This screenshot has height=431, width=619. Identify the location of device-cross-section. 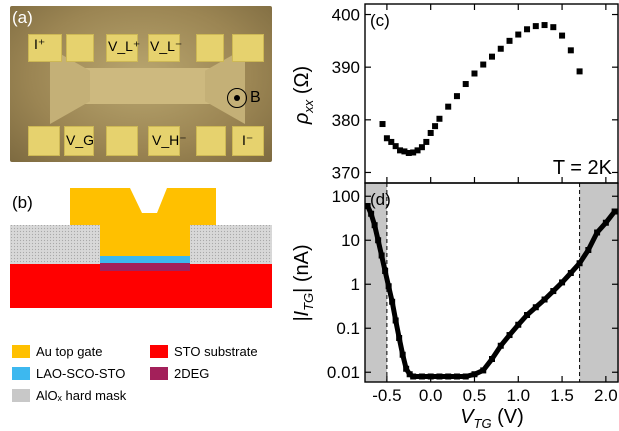
(141, 248).